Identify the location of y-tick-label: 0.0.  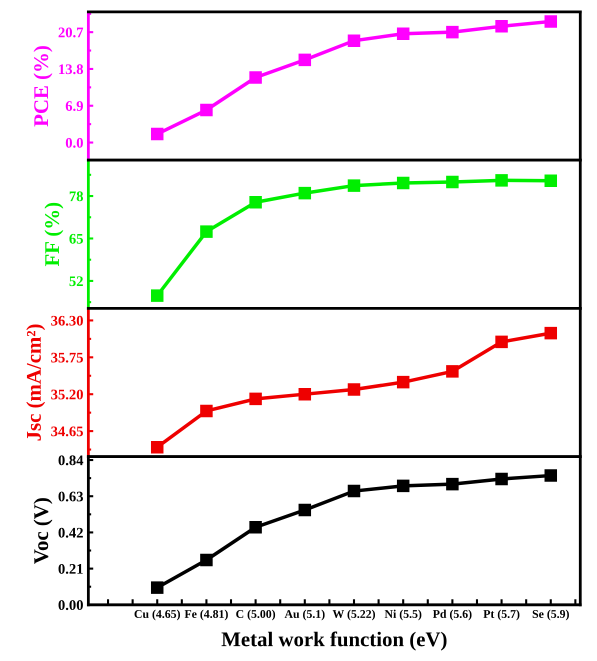
(74, 143).